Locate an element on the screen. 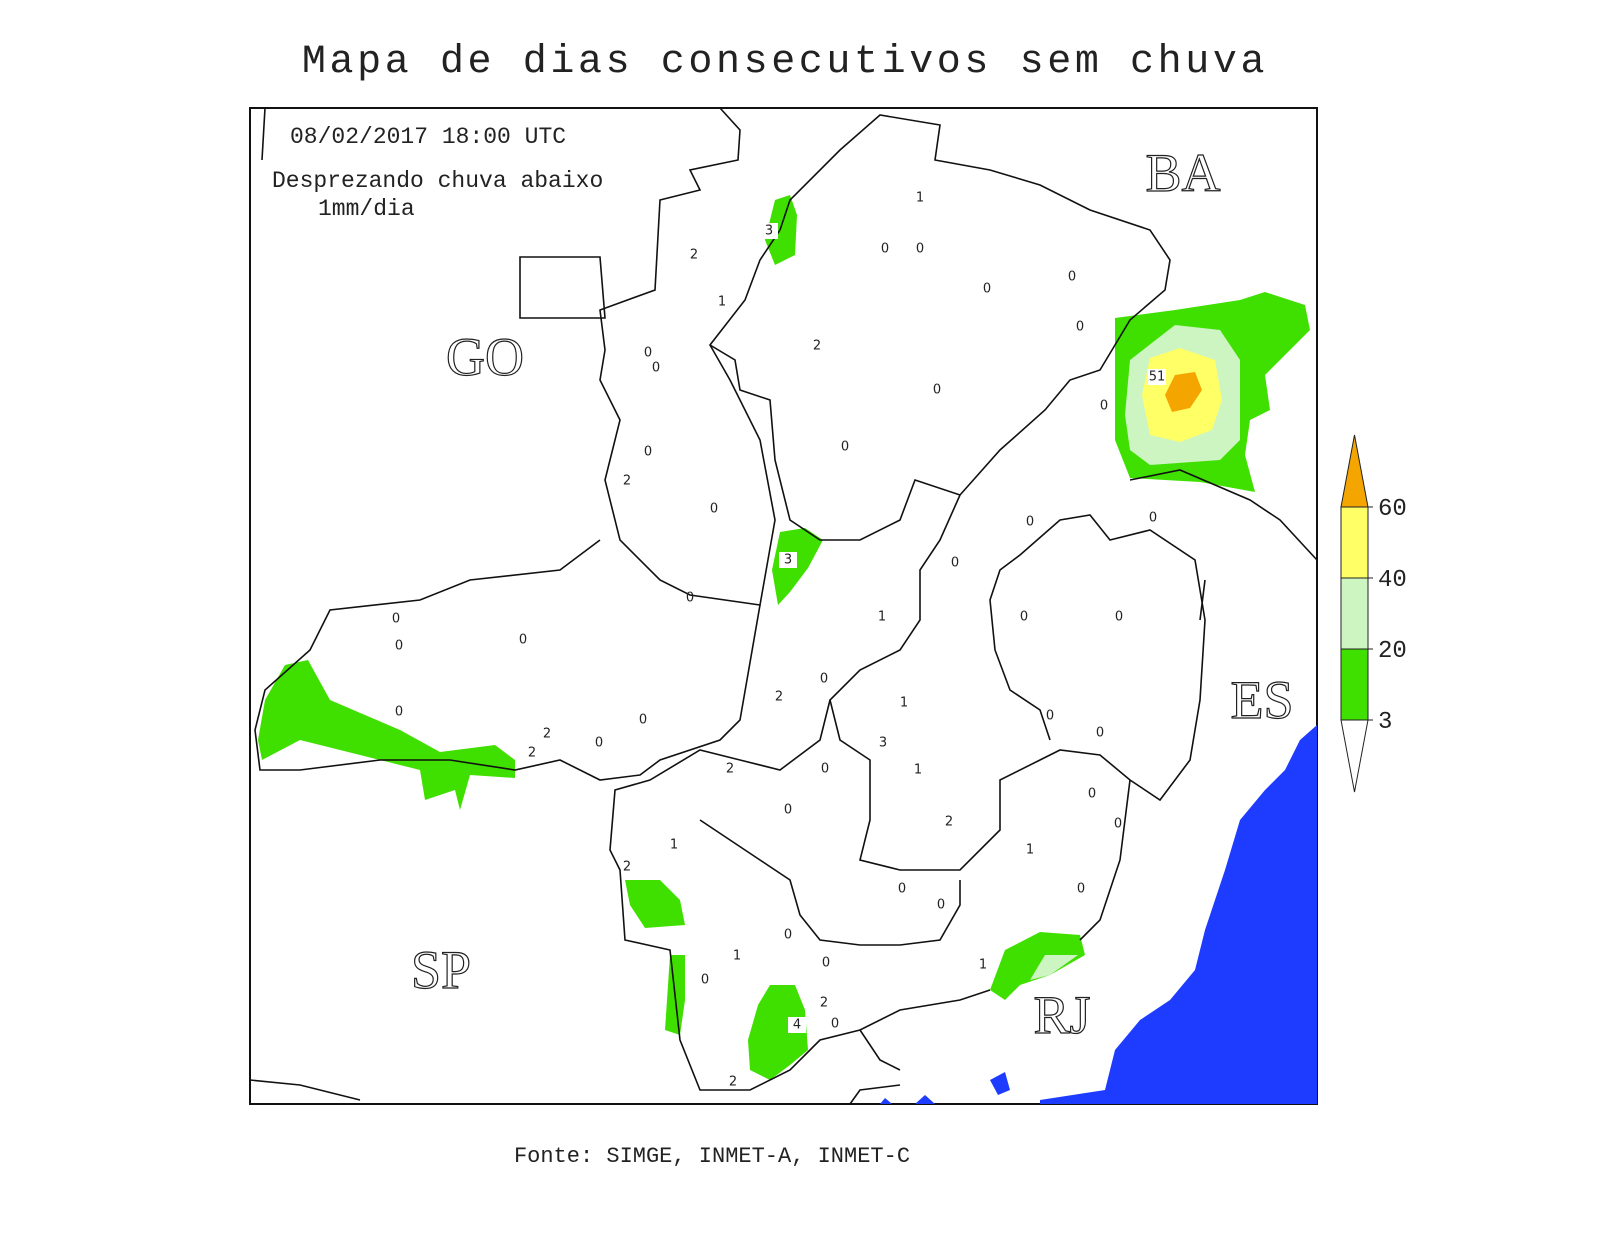 Image resolution: width=1600 pixels, height=1236 pixels. dry-area-20b is located at coordinates (1054, 967).